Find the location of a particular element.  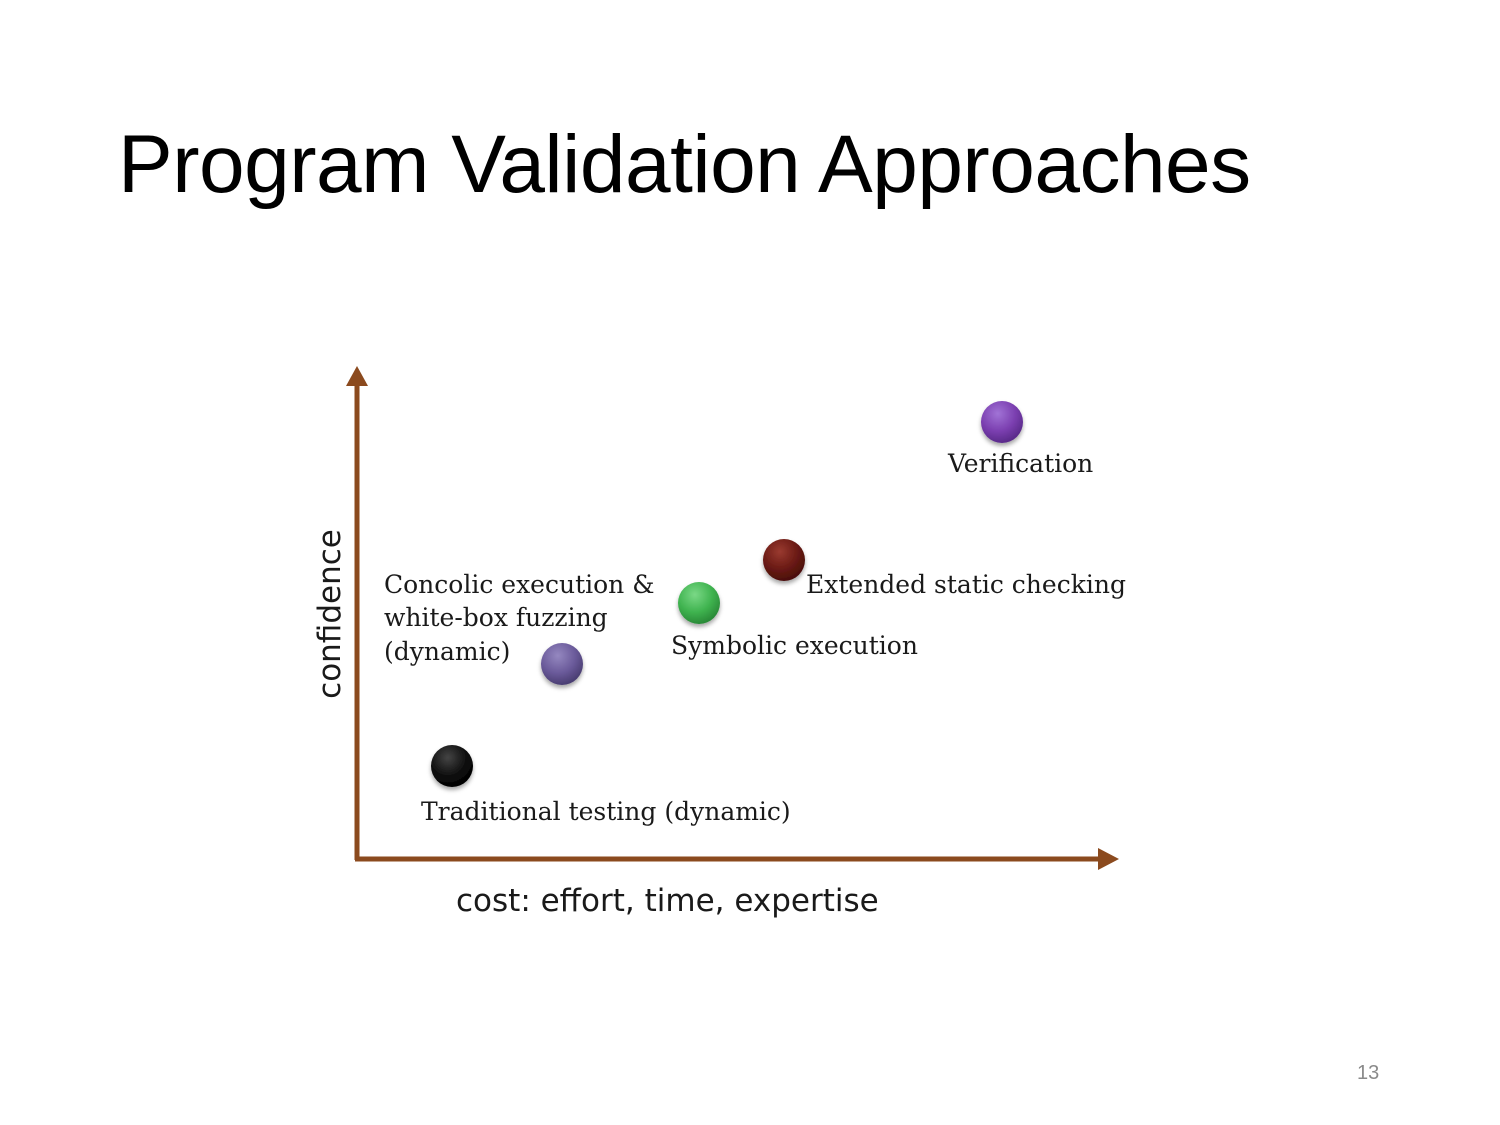

y-axis is located at coordinates (357, 613).